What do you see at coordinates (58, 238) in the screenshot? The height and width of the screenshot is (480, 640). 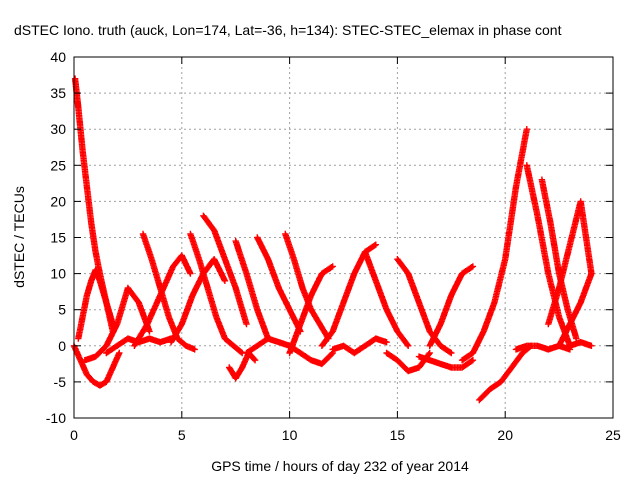 I see `y-tick-label: 15` at bounding box center [58, 238].